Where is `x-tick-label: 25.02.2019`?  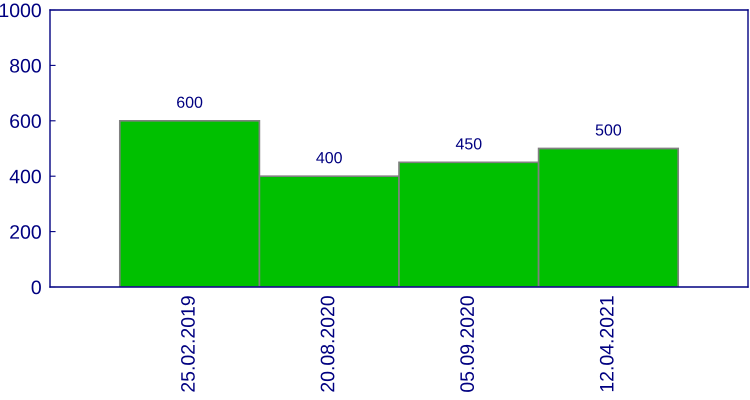
x-tick-label: 25.02.2019 is located at coordinates (188, 344).